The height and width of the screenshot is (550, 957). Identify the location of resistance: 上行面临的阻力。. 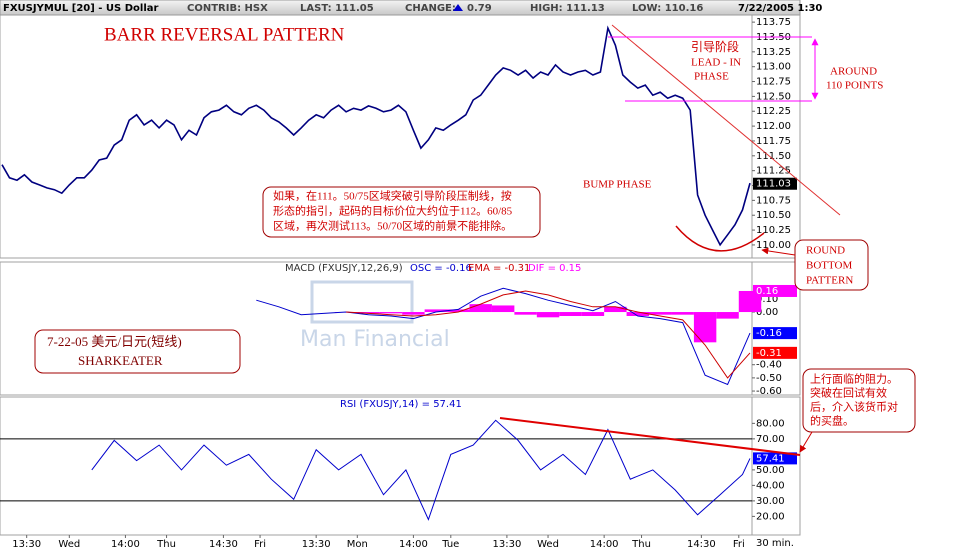
(854, 379).